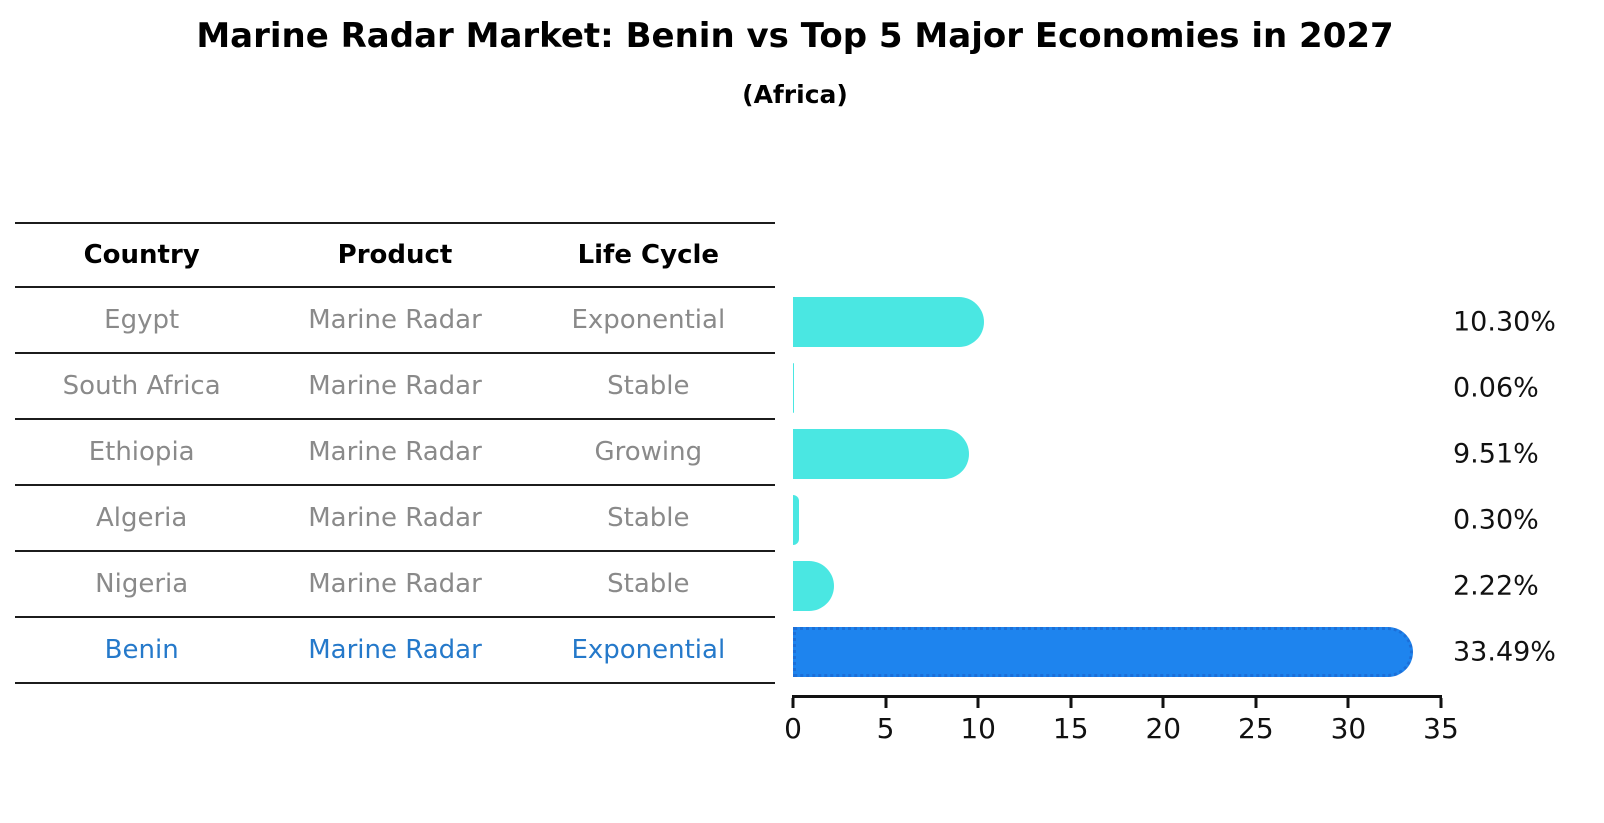 The image size is (1604, 823). I want to click on value-label: 9.51%, so click(1496, 454).